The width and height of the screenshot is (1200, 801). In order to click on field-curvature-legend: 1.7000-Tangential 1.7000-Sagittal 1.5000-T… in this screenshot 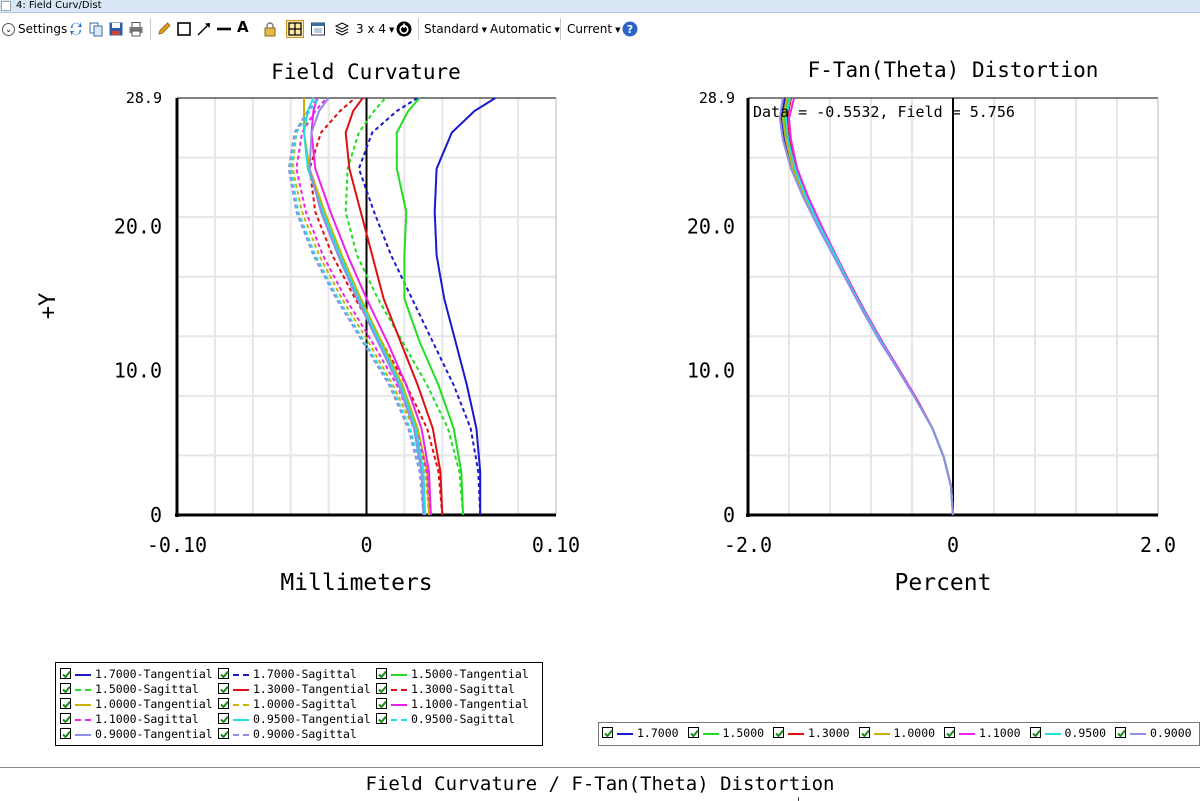, I will do `click(299, 704)`.